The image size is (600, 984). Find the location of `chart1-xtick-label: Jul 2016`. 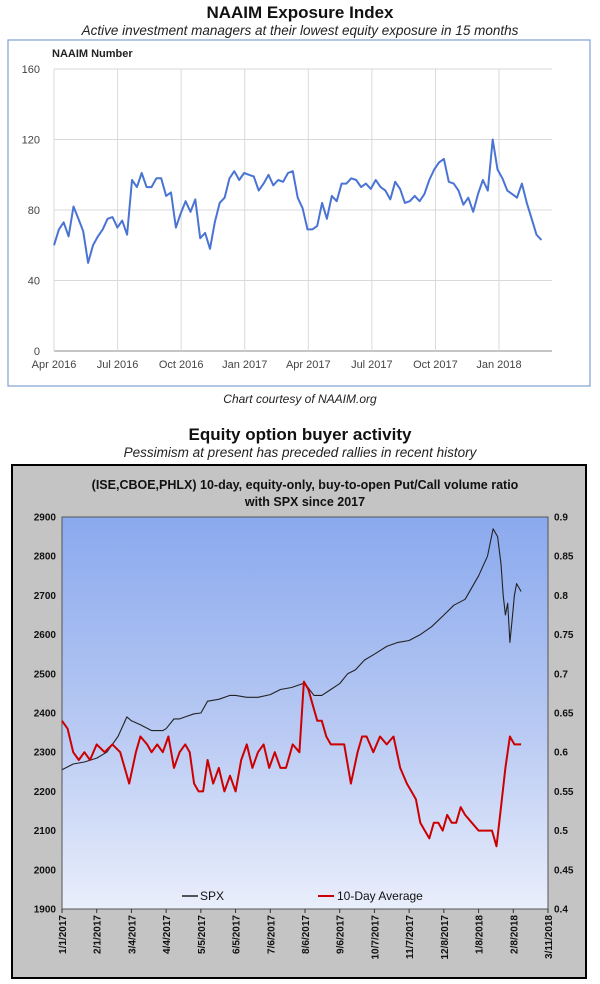

chart1-xtick-label: Jul 2016 is located at coordinates (118, 365).